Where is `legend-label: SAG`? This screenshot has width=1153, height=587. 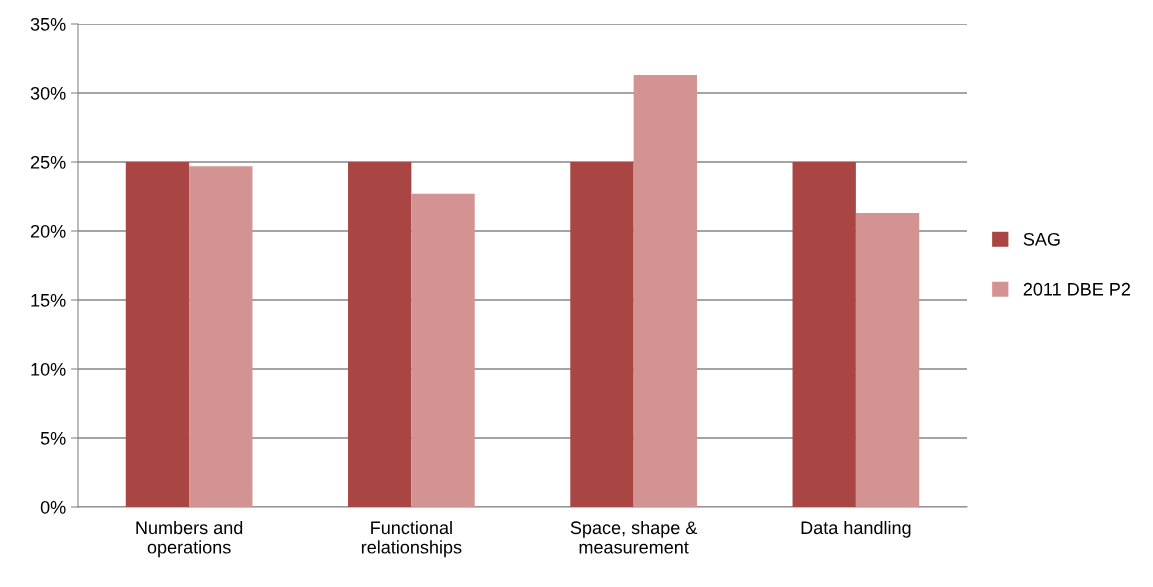 legend-label: SAG is located at coordinates (1041, 239).